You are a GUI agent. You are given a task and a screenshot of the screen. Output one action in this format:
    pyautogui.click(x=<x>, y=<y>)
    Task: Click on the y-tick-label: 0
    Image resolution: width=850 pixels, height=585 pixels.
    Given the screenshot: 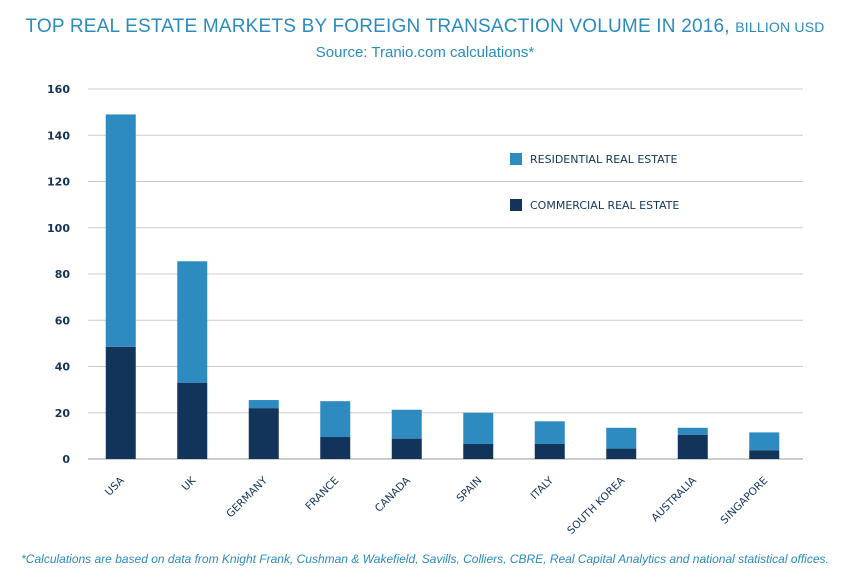 What is the action you would take?
    pyautogui.click(x=66, y=459)
    